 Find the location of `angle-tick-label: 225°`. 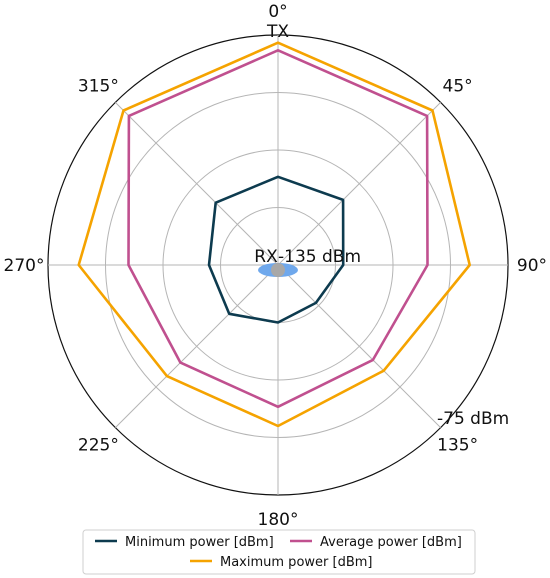

angle-tick-label: 225° is located at coordinates (98, 446).